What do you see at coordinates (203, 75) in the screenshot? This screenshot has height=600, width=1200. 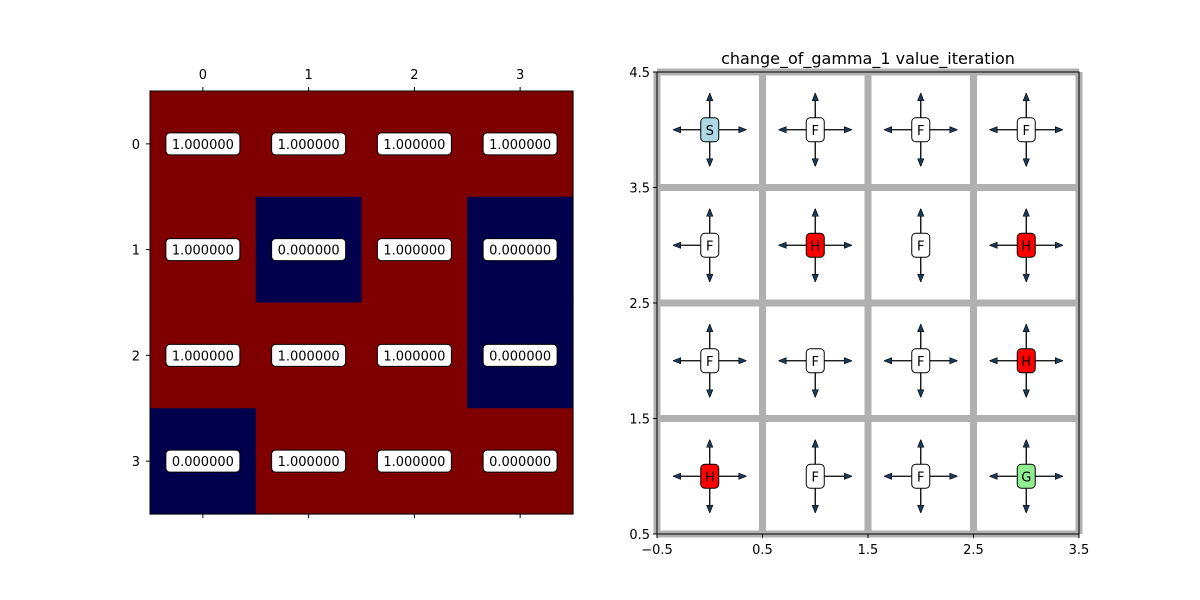 I see `heatmap-x-tick-label: 0` at bounding box center [203, 75].